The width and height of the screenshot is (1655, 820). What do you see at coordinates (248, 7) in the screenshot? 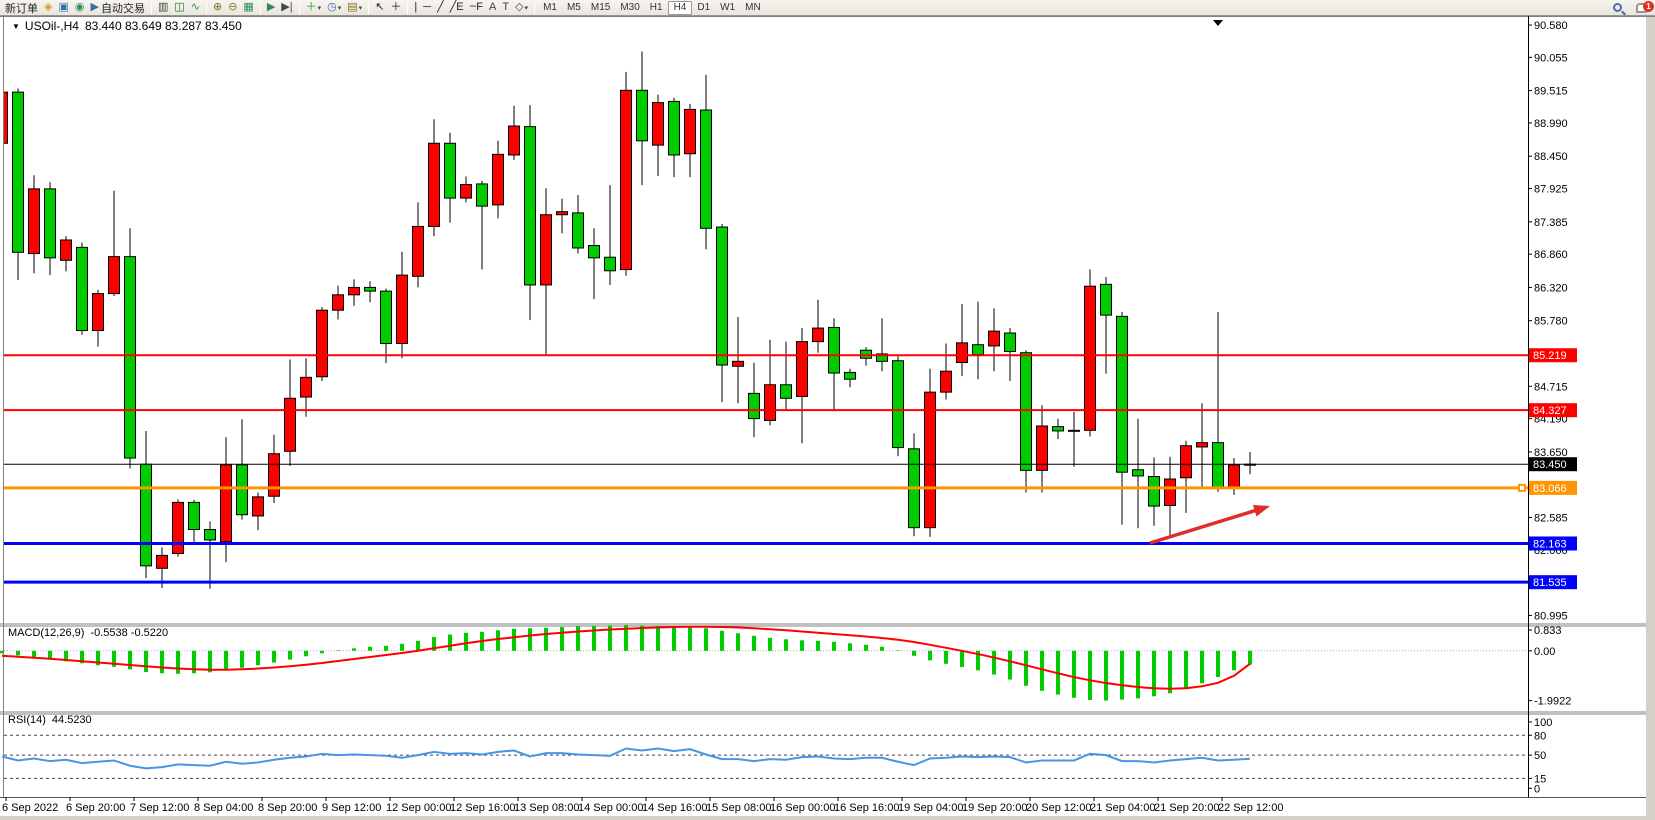
I see `tile-windows-icon: ▦` at bounding box center [248, 7].